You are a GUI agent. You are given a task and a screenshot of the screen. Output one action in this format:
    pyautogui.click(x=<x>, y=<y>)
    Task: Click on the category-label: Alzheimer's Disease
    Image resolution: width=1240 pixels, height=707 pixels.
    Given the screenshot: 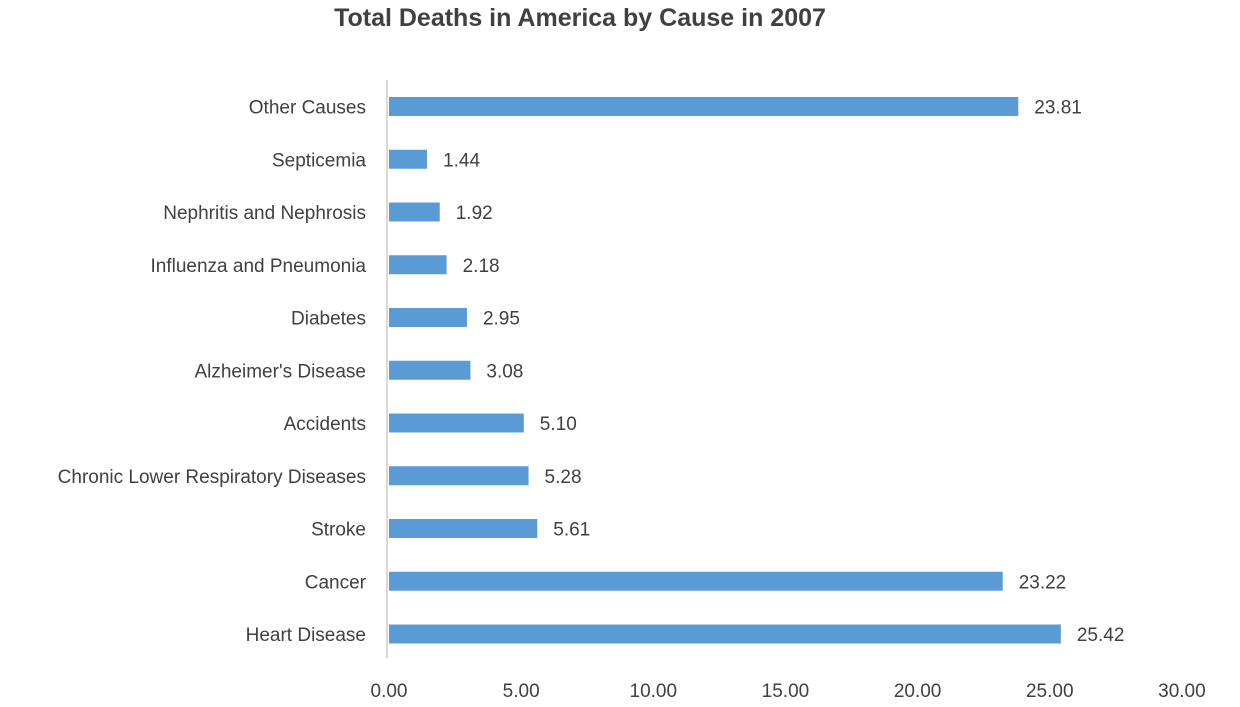 What is the action you would take?
    pyautogui.click(x=280, y=371)
    